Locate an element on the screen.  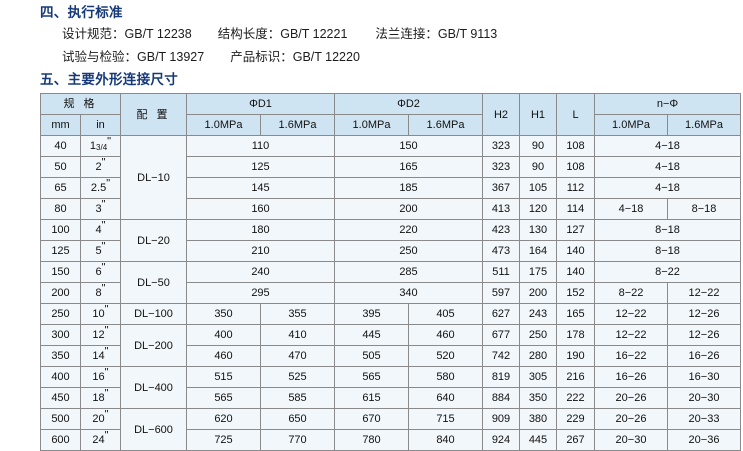
standard-item-face-to-face: 结构长度：GB/T 12221 is located at coordinates (283, 34).